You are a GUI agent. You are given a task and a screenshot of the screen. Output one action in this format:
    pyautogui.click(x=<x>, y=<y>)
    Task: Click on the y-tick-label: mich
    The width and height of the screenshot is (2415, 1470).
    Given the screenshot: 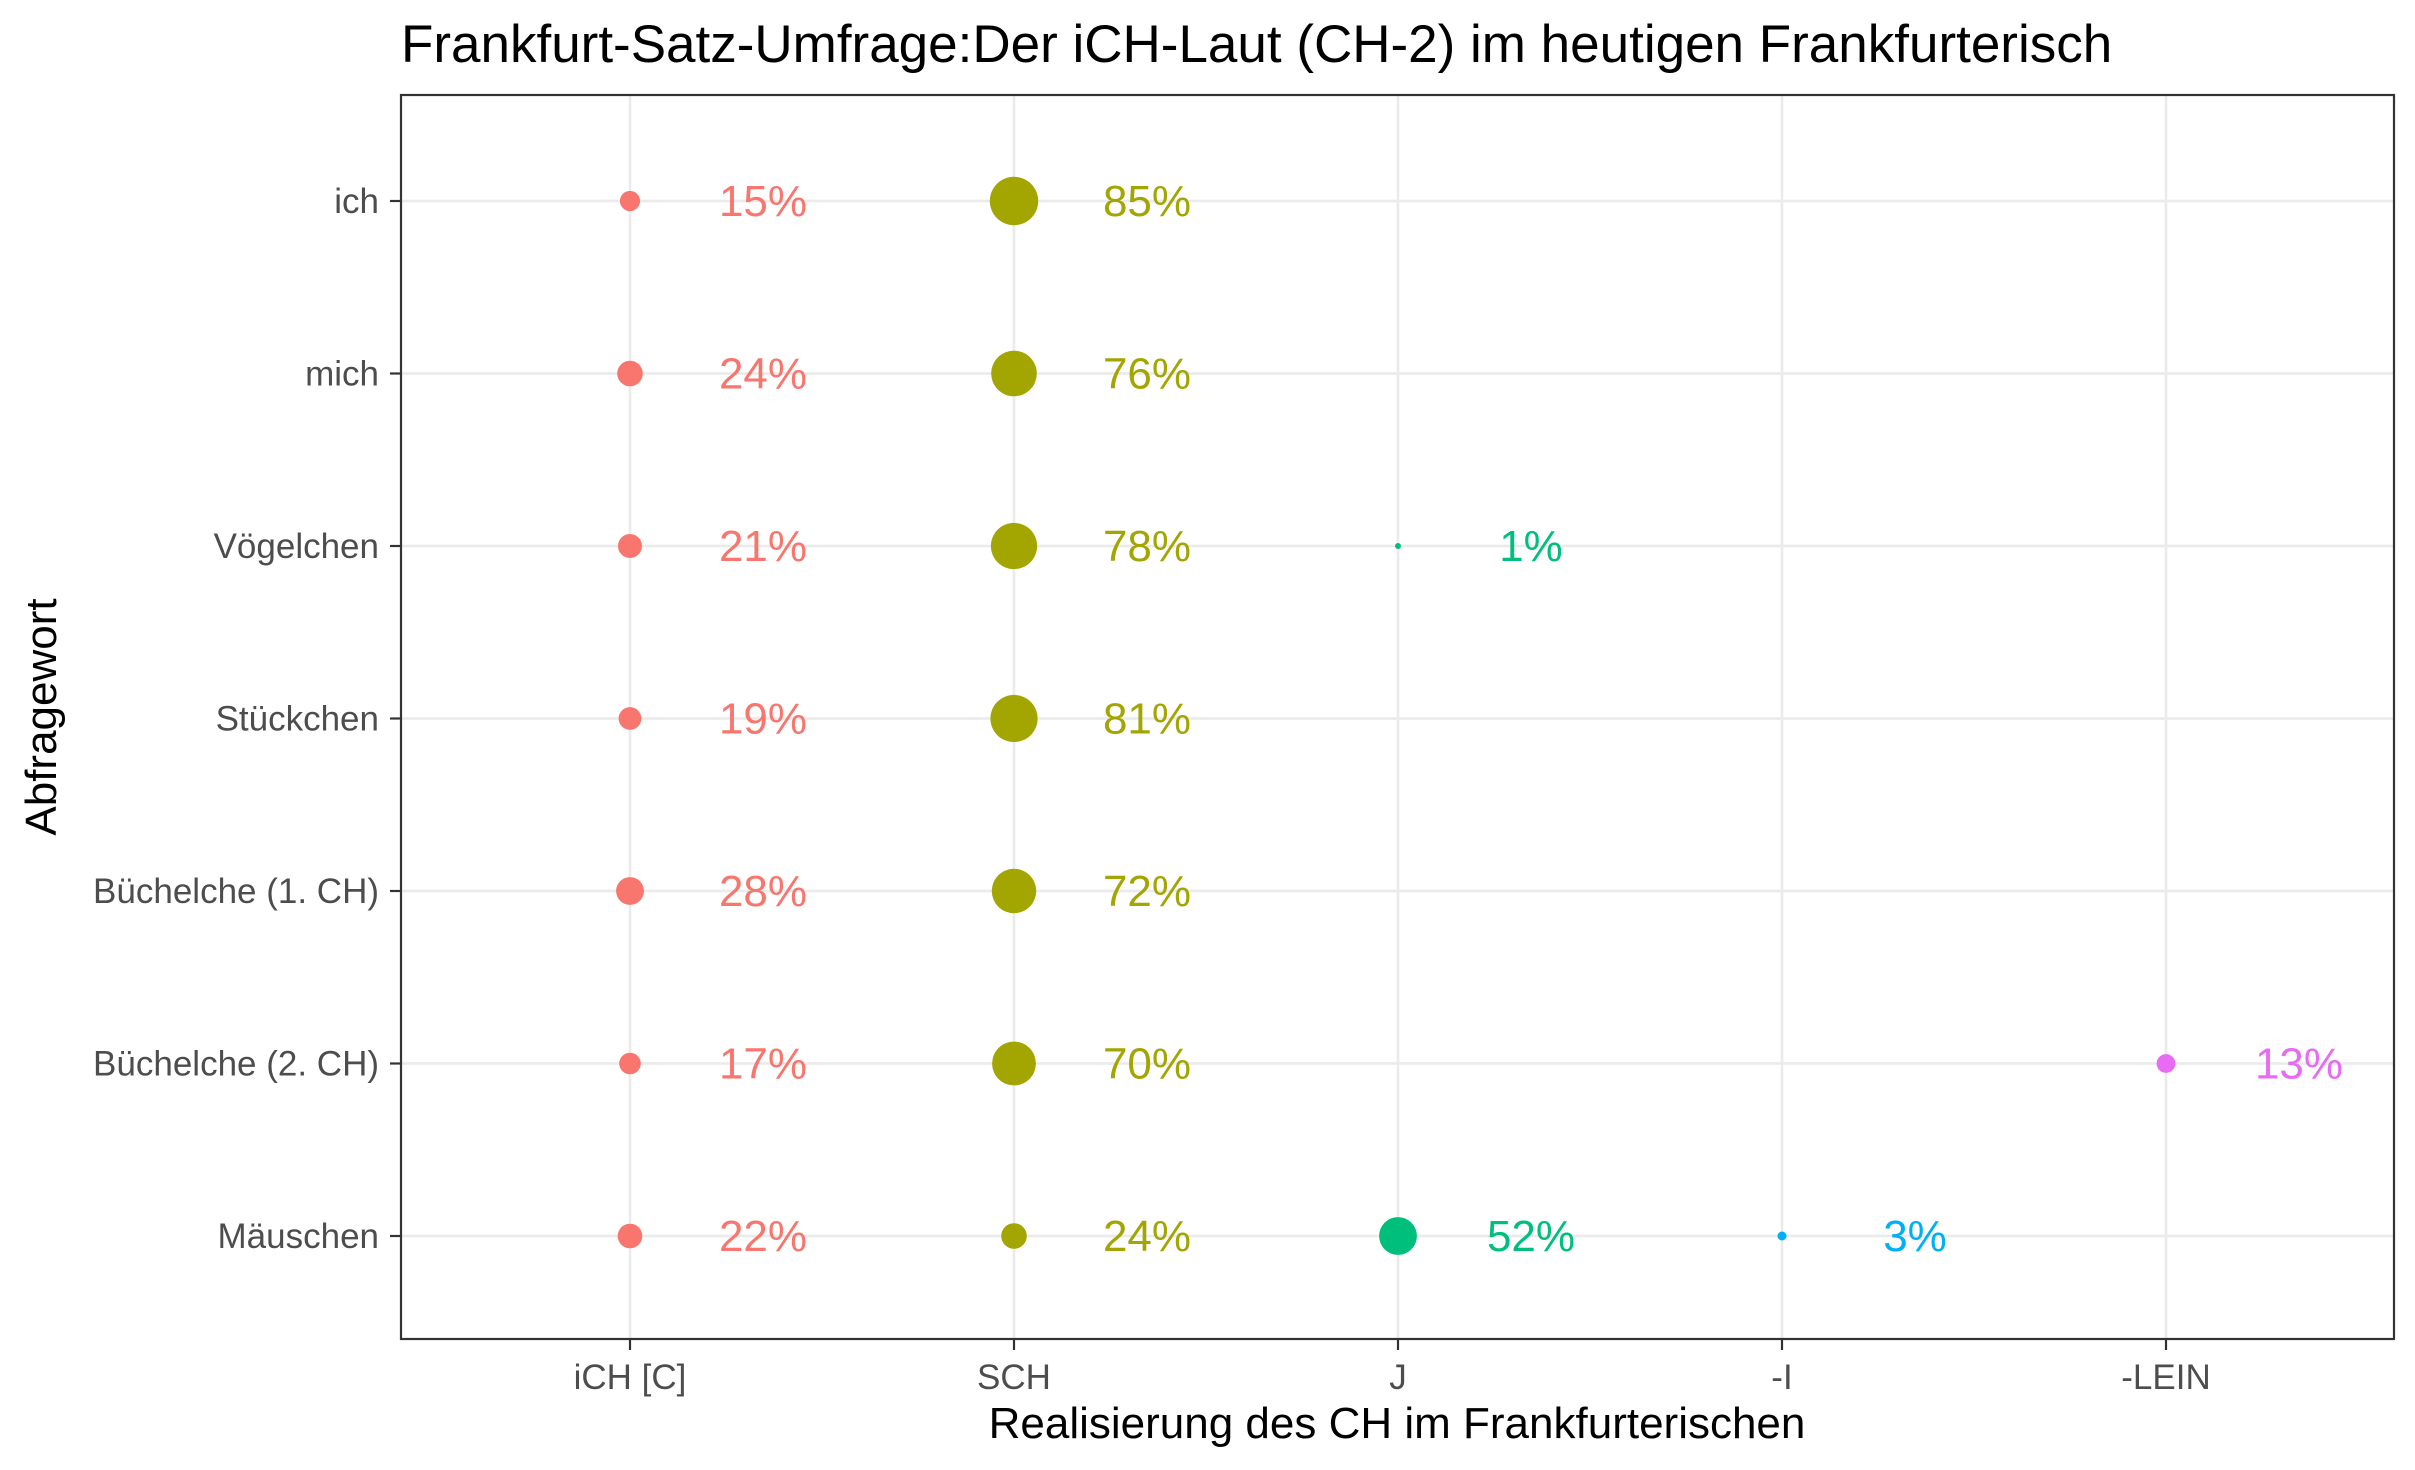 What is the action you would take?
    pyautogui.click(x=342, y=374)
    